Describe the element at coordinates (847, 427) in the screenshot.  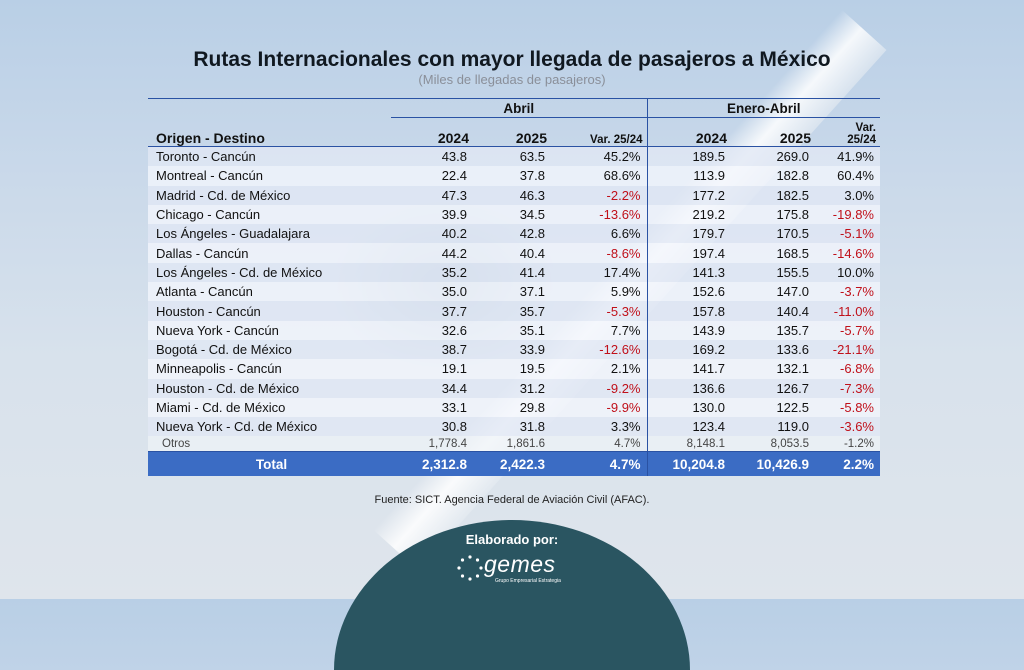
I see `cell-enero-abril-var: -3.6%` at that location.